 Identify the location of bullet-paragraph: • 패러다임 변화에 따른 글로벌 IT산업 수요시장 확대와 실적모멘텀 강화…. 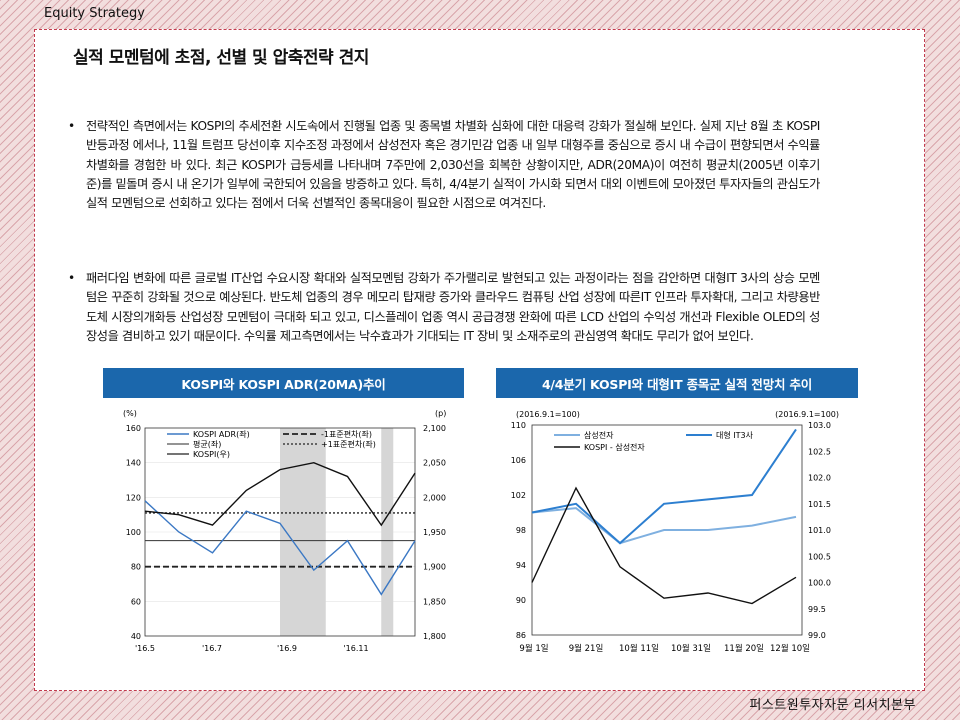
(444, 307).